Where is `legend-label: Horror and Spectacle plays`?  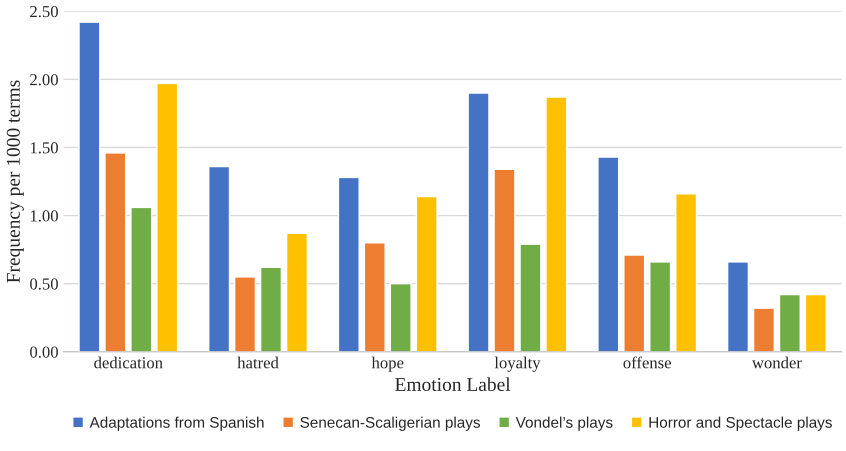 legend-label: Horror and Spectacle plays is located at coordinates (740, 423).